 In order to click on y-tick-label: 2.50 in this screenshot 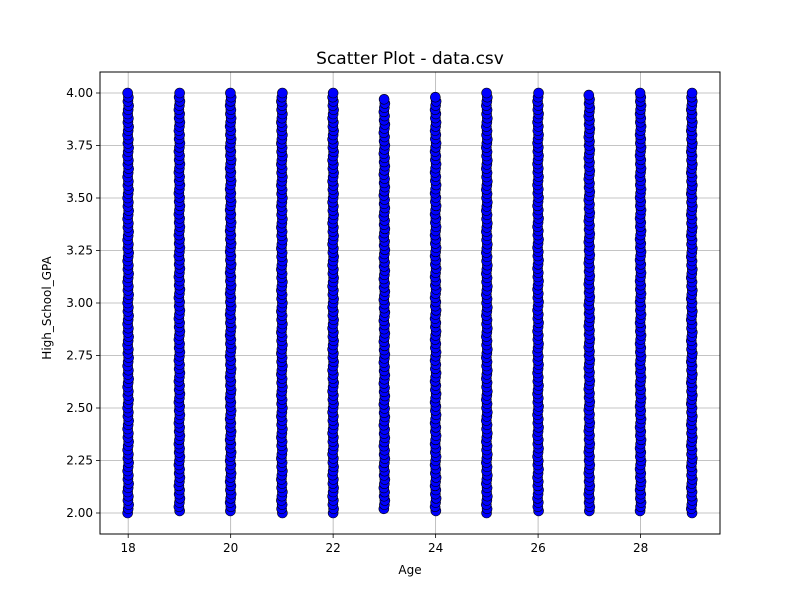, I will do `click(79, 408)`.